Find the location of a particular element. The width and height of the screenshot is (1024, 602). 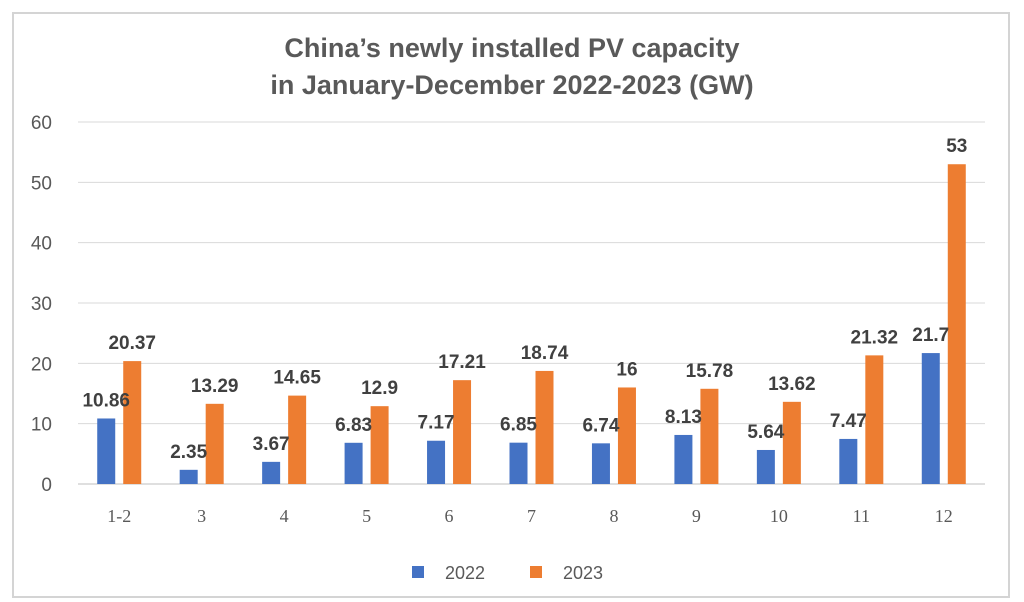

x-tick-label: 4 is located at coordinates (284, 516).